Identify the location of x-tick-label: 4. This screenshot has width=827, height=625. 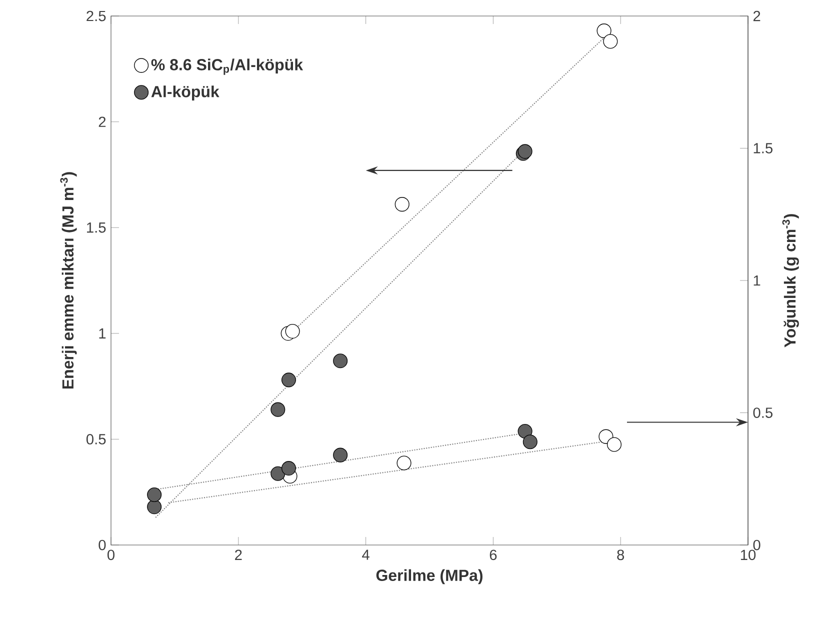
(366, 555).